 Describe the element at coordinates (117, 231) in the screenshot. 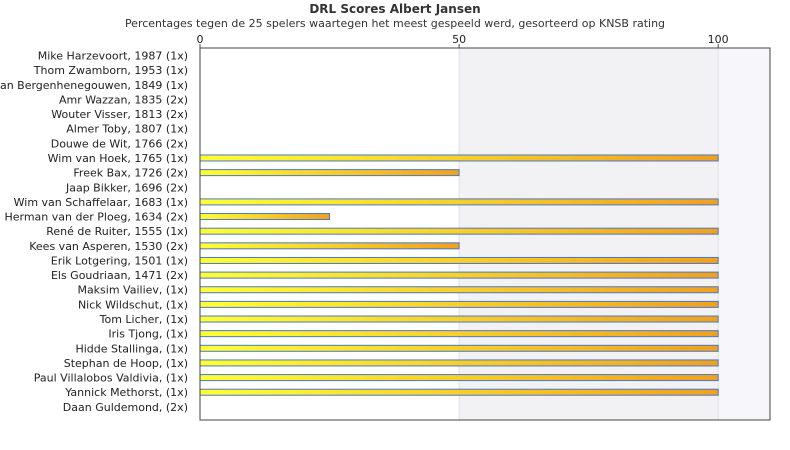

I see `category-label: René de Ruiter, 1555 (1x)` at that location.